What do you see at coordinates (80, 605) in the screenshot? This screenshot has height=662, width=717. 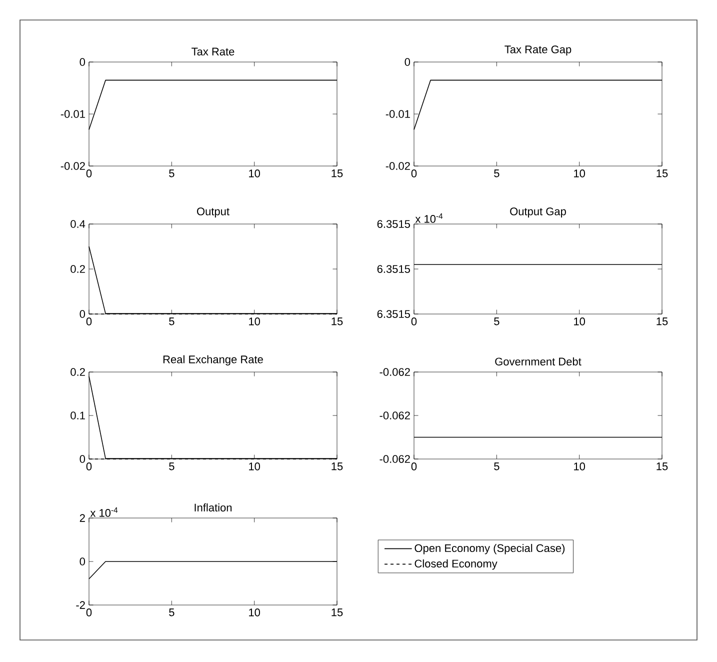 I see `y-tick-label: -2` at bounding box center [80, 605].